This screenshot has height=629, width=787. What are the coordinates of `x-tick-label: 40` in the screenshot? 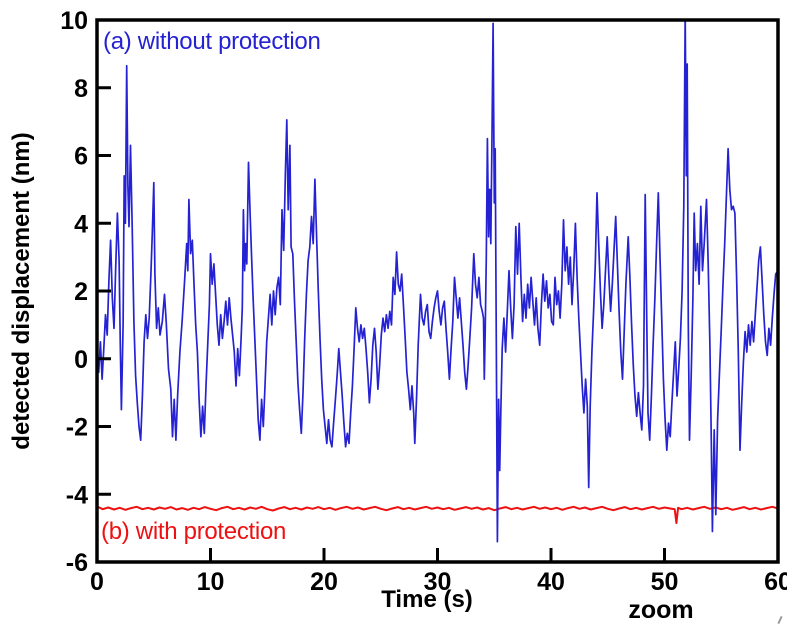 It's located at (551, 582).